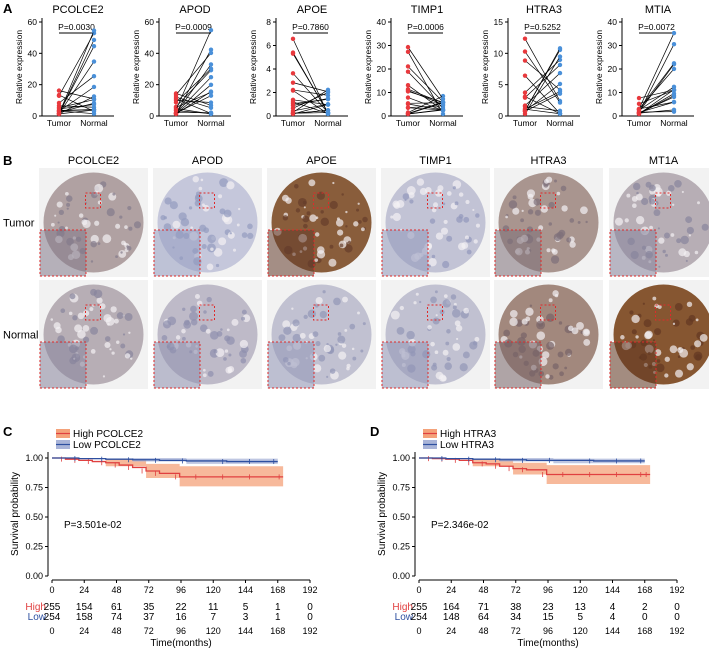 This screenshot has height=649, width=709. Describe the element at coordinates (581, 607) in the screenshot. I see `risk-count: 13` at that location.